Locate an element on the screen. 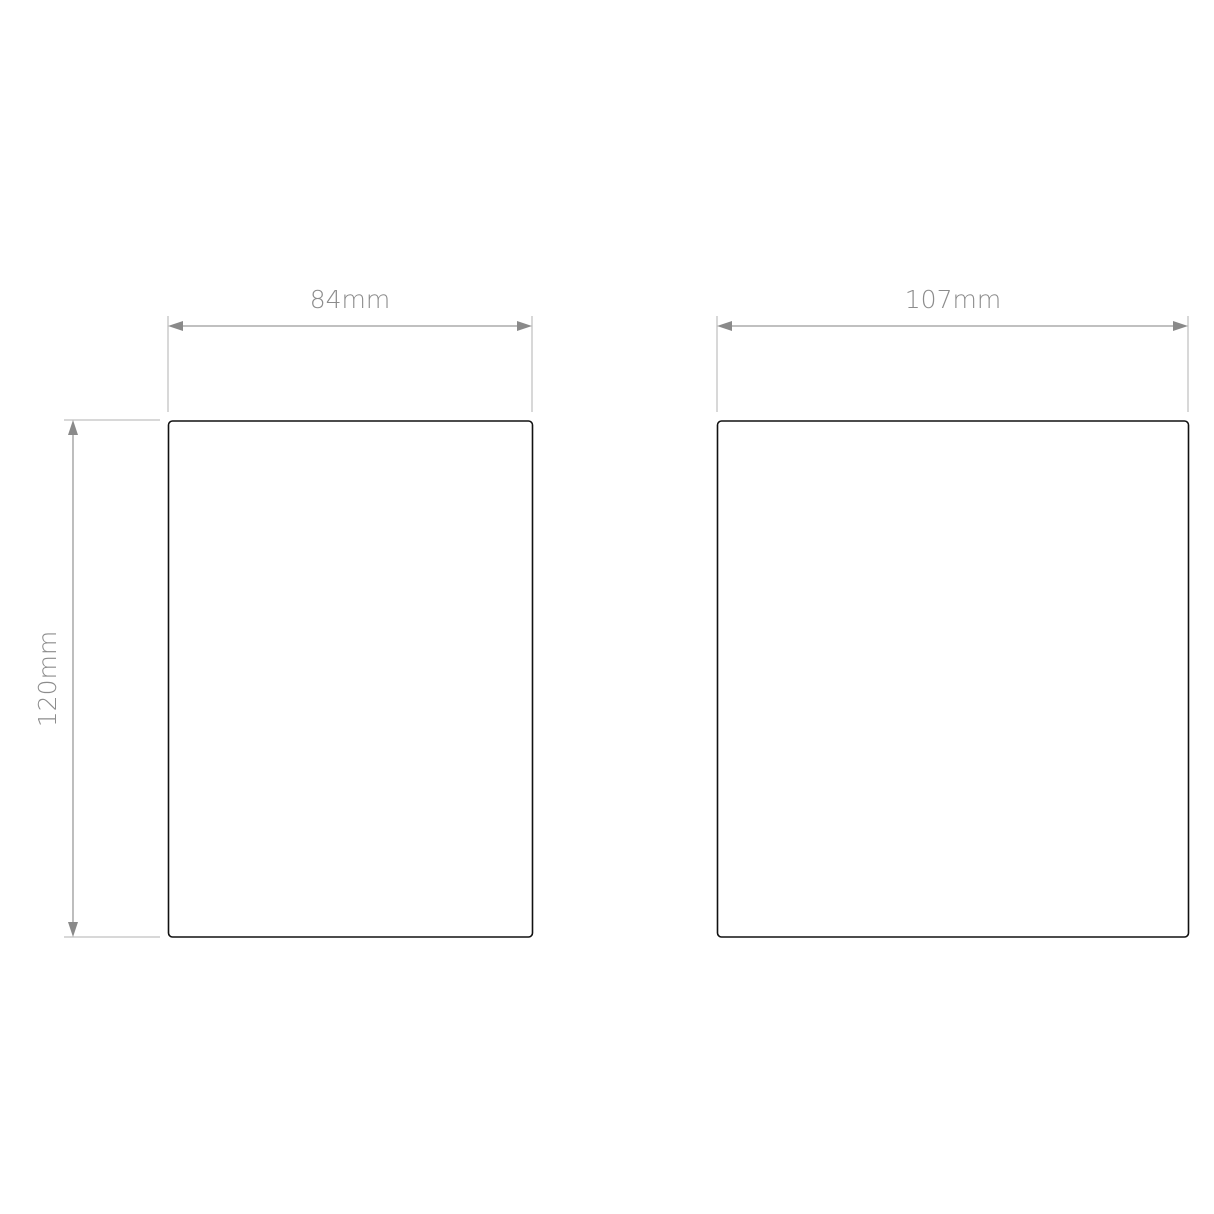  height-dimension: 120mm is located at coordinates (96, 678).